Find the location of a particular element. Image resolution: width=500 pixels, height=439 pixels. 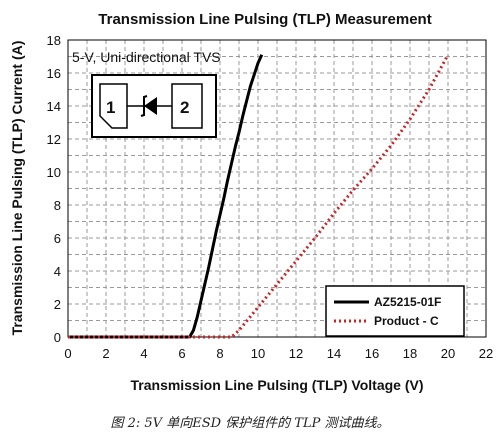

pin-1-label: 1 is located at coordinates (110, 107).